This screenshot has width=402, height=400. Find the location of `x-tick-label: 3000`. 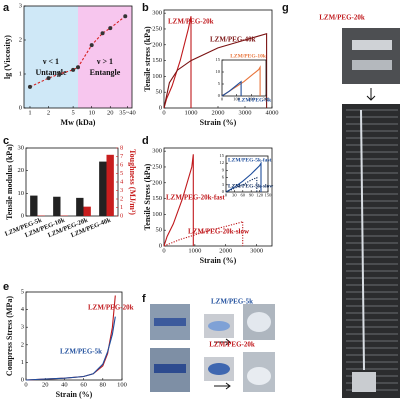

x-tick-label: 3000 is located at coordinates (256, 251).